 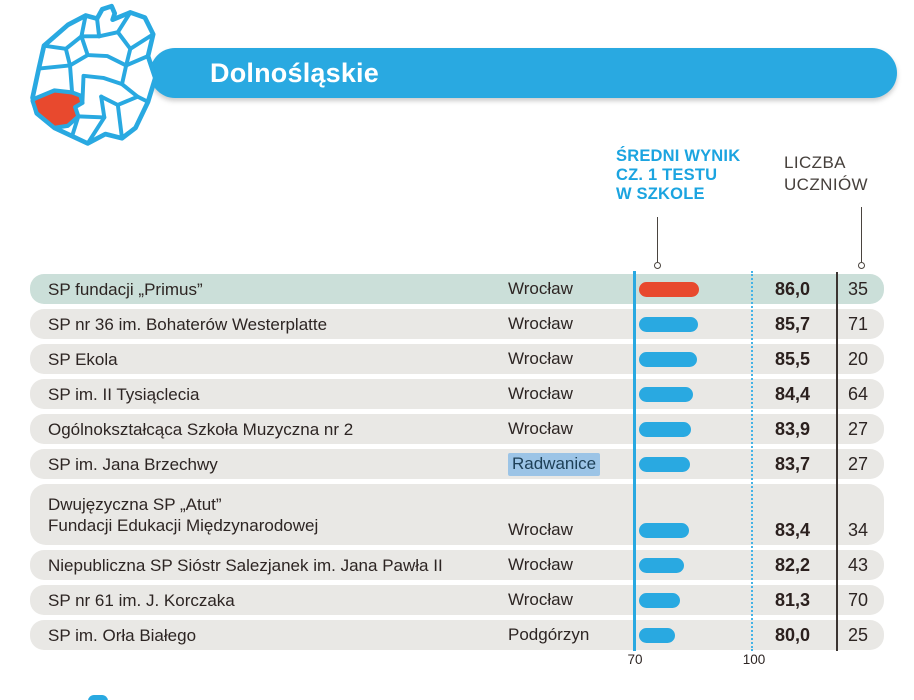 I want to click on school-name: SP im. Orła Białego, so click(x=122, y=635).